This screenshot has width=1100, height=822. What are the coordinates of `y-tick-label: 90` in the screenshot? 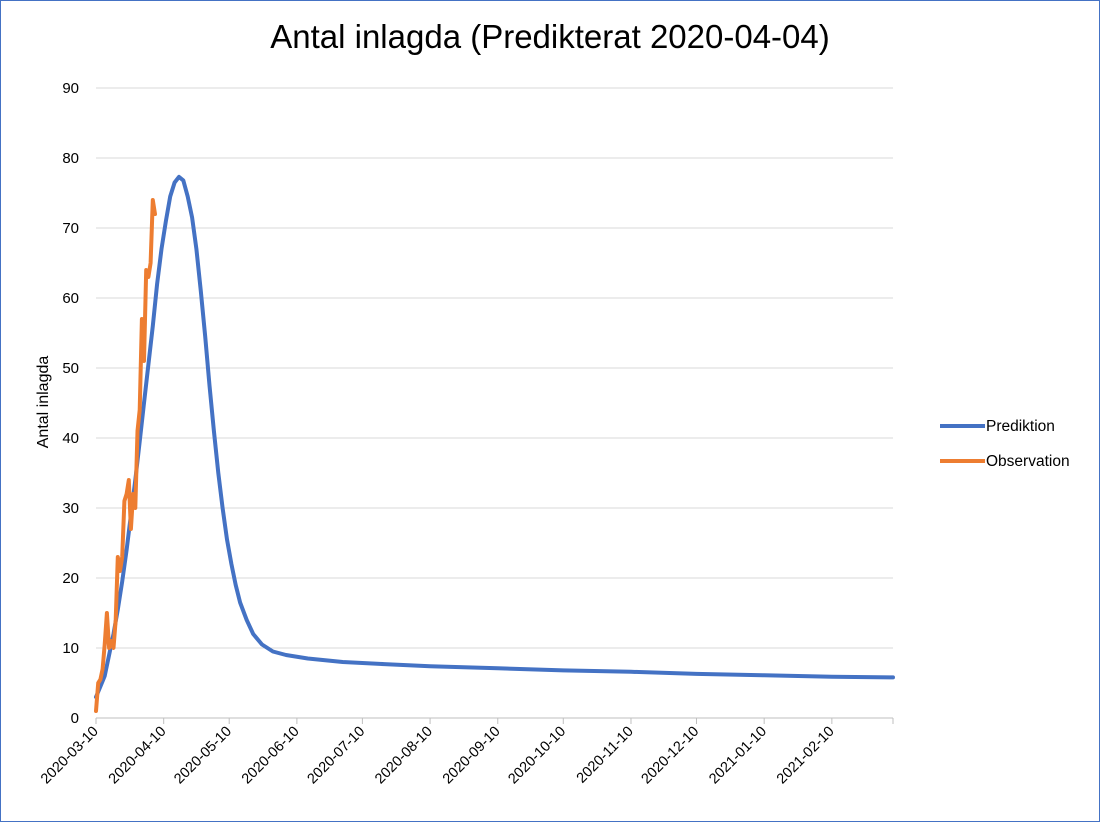 It's located at (70, 88).